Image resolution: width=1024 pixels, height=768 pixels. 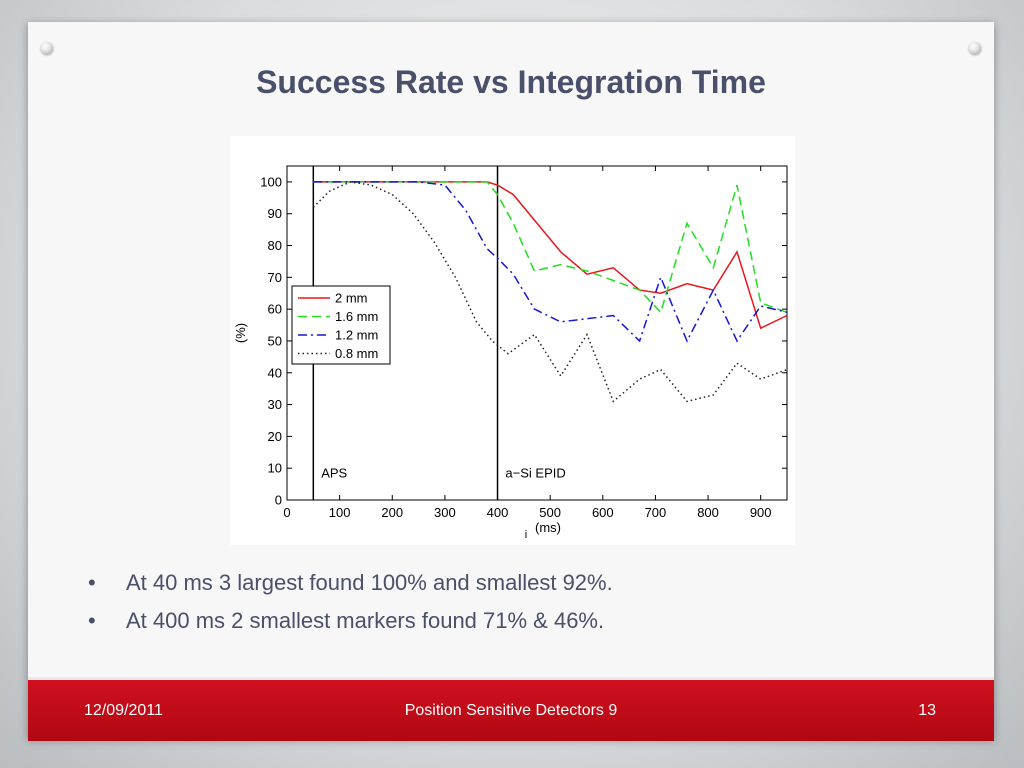 I want to click on y-tick-label: 10, so click(x=275, y=468).